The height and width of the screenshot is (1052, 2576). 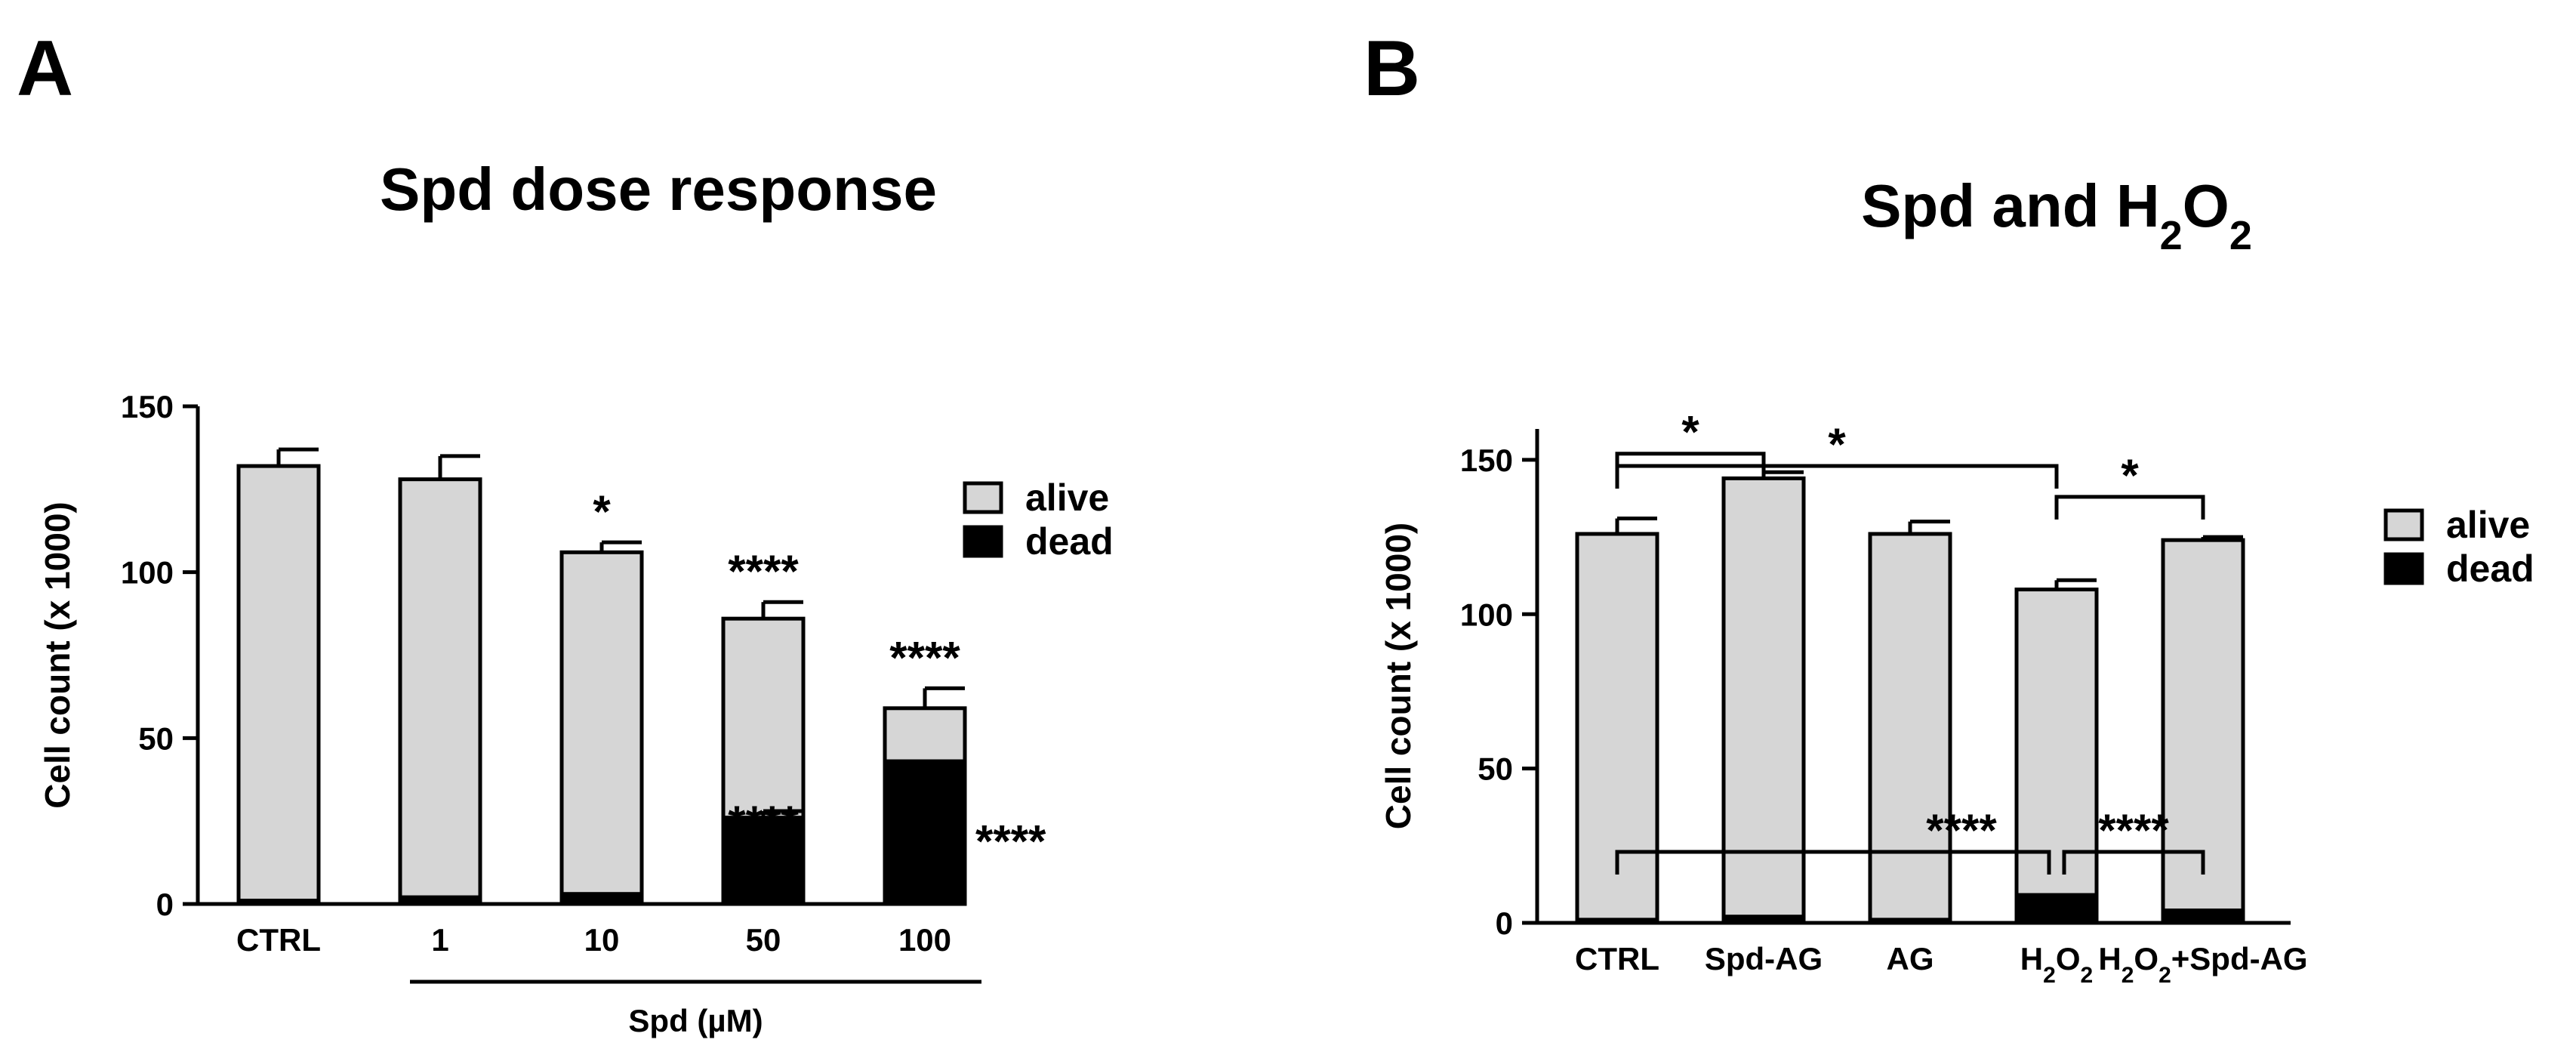 What do you see at coordinates (1391, 69) in the screenshot?
I see `panel-letter: B` at bounding box center [1391, 69].